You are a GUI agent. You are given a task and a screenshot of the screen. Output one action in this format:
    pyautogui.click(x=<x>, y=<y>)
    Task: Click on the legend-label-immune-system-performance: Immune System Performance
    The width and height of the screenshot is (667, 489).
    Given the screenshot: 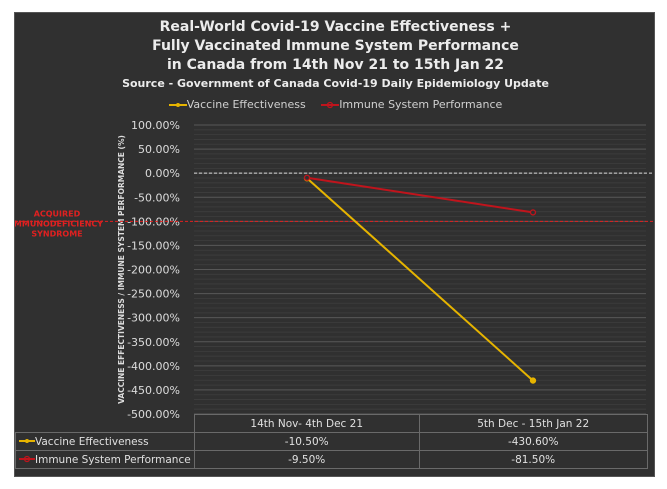 What is the action you would take?
    pyautogui.click(x=421, y=104)
    